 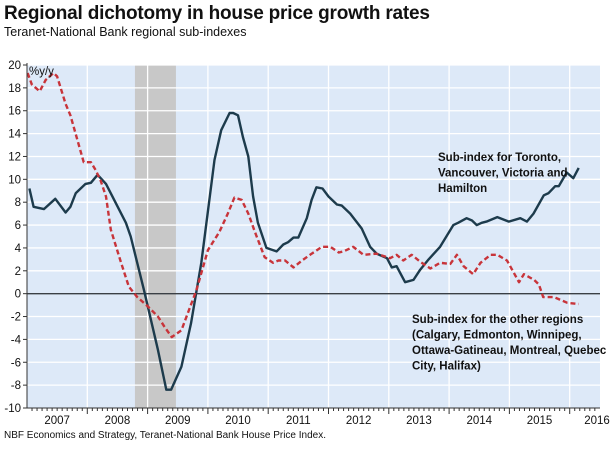 I want to click on x-tick-label: 2007, so click(x=57, y=421).